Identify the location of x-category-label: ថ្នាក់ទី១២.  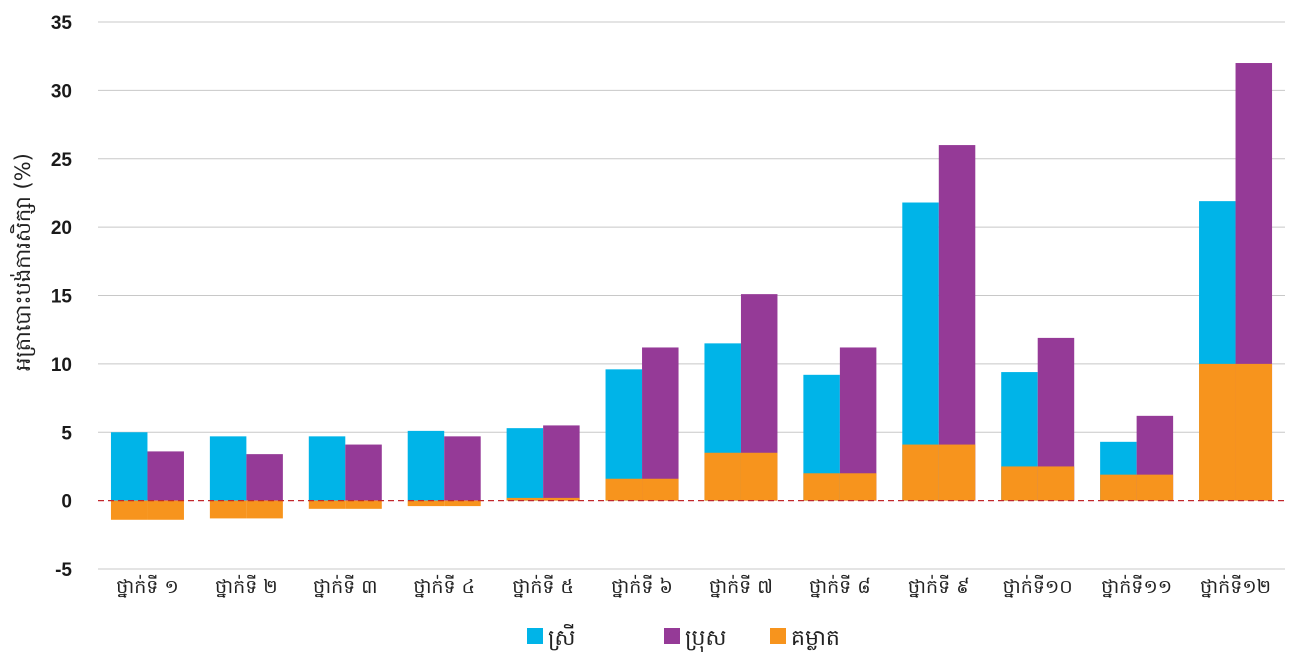
(1235, 586).